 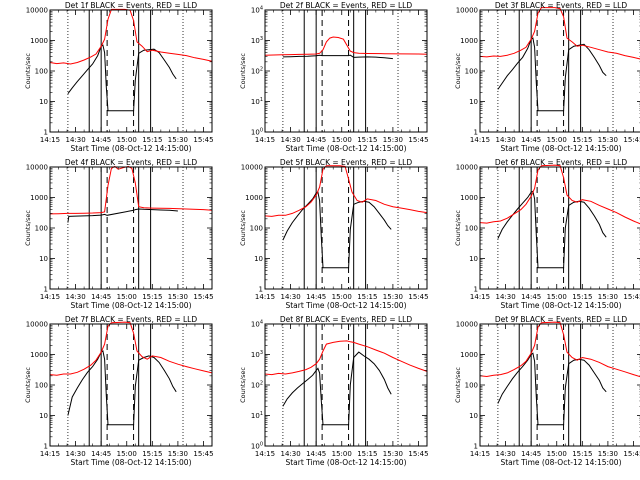 I want to click on panel-title: Det 5f BLACK = Events, RED = LLD, so click(x=346, y=162).